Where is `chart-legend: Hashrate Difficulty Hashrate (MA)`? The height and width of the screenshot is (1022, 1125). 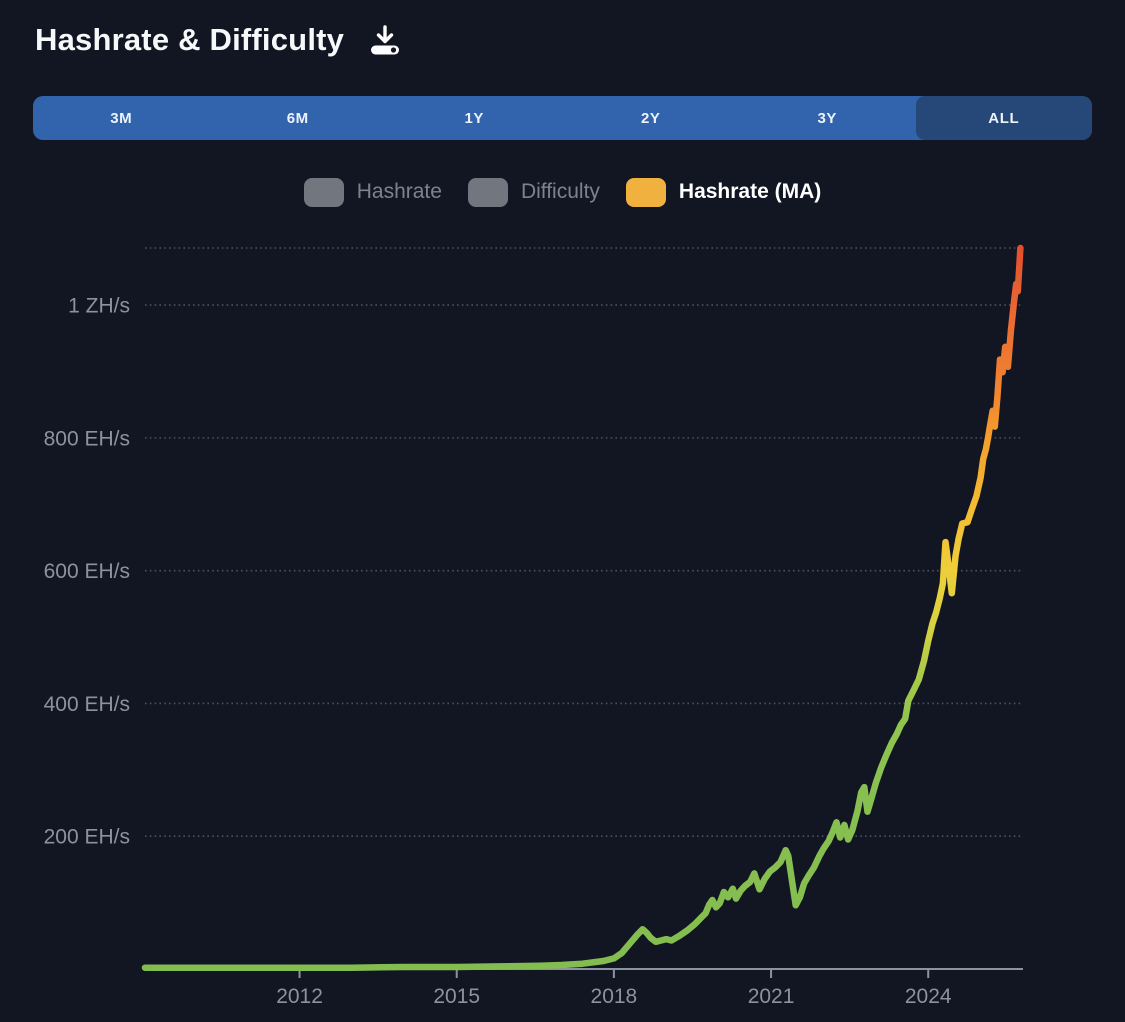 chart-legend: Hashrate Difficulty Hashrate (MA) is located at coordinates (562, 192).